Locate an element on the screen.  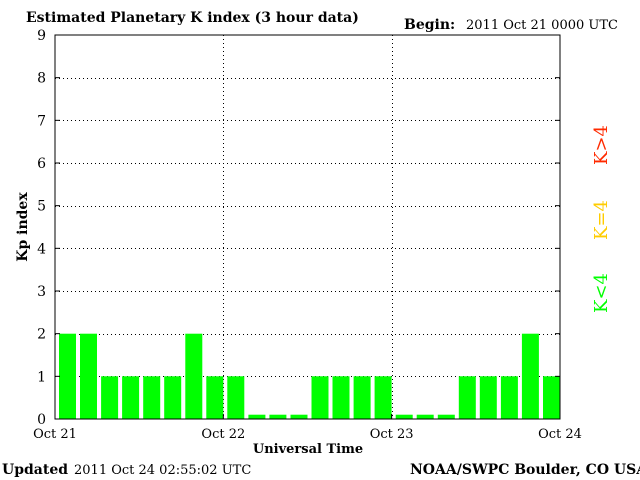
updated-label: Updated is located at coordinates (35, 470).